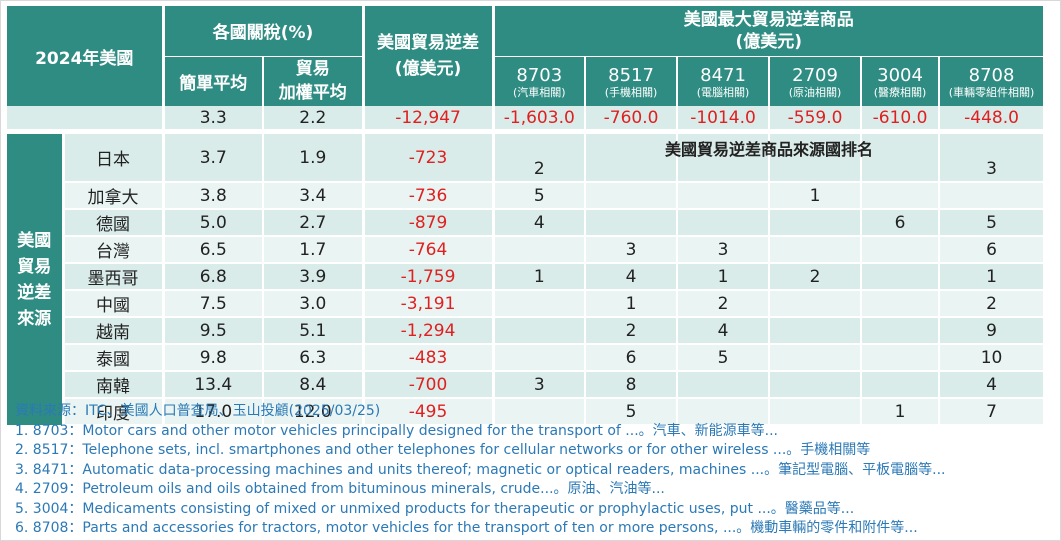 This screenshot has height=541, width=1061. I want to click on weighted-avg-line1: 貿易, so click(312, 69).